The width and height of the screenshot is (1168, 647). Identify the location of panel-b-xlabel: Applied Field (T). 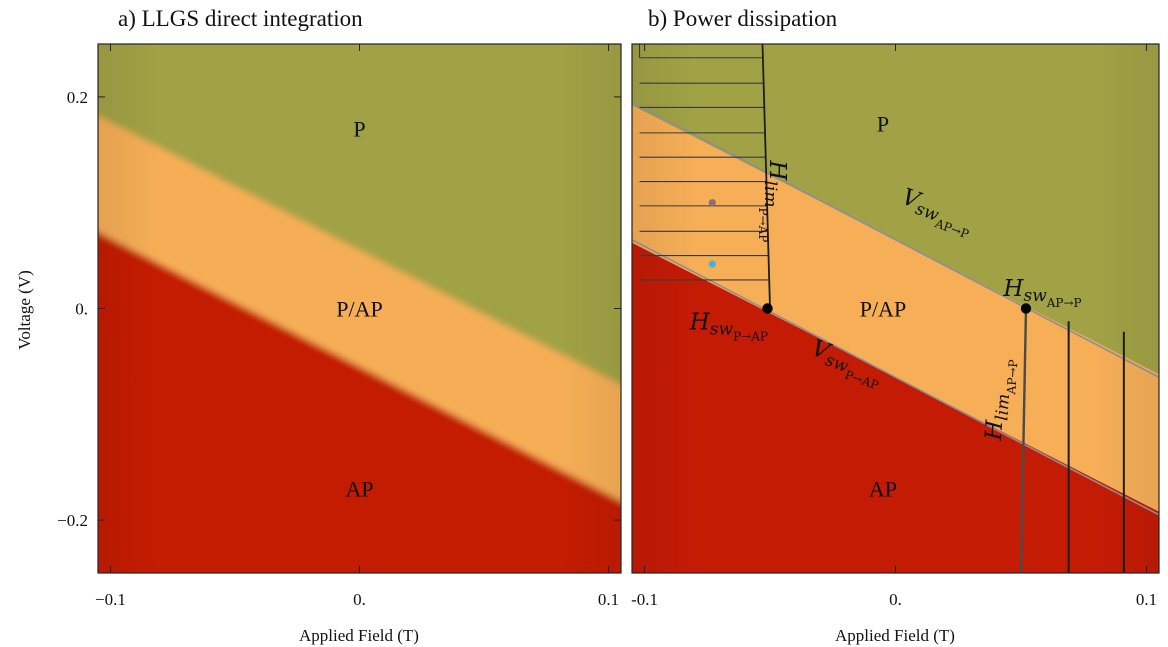
(895, 635).